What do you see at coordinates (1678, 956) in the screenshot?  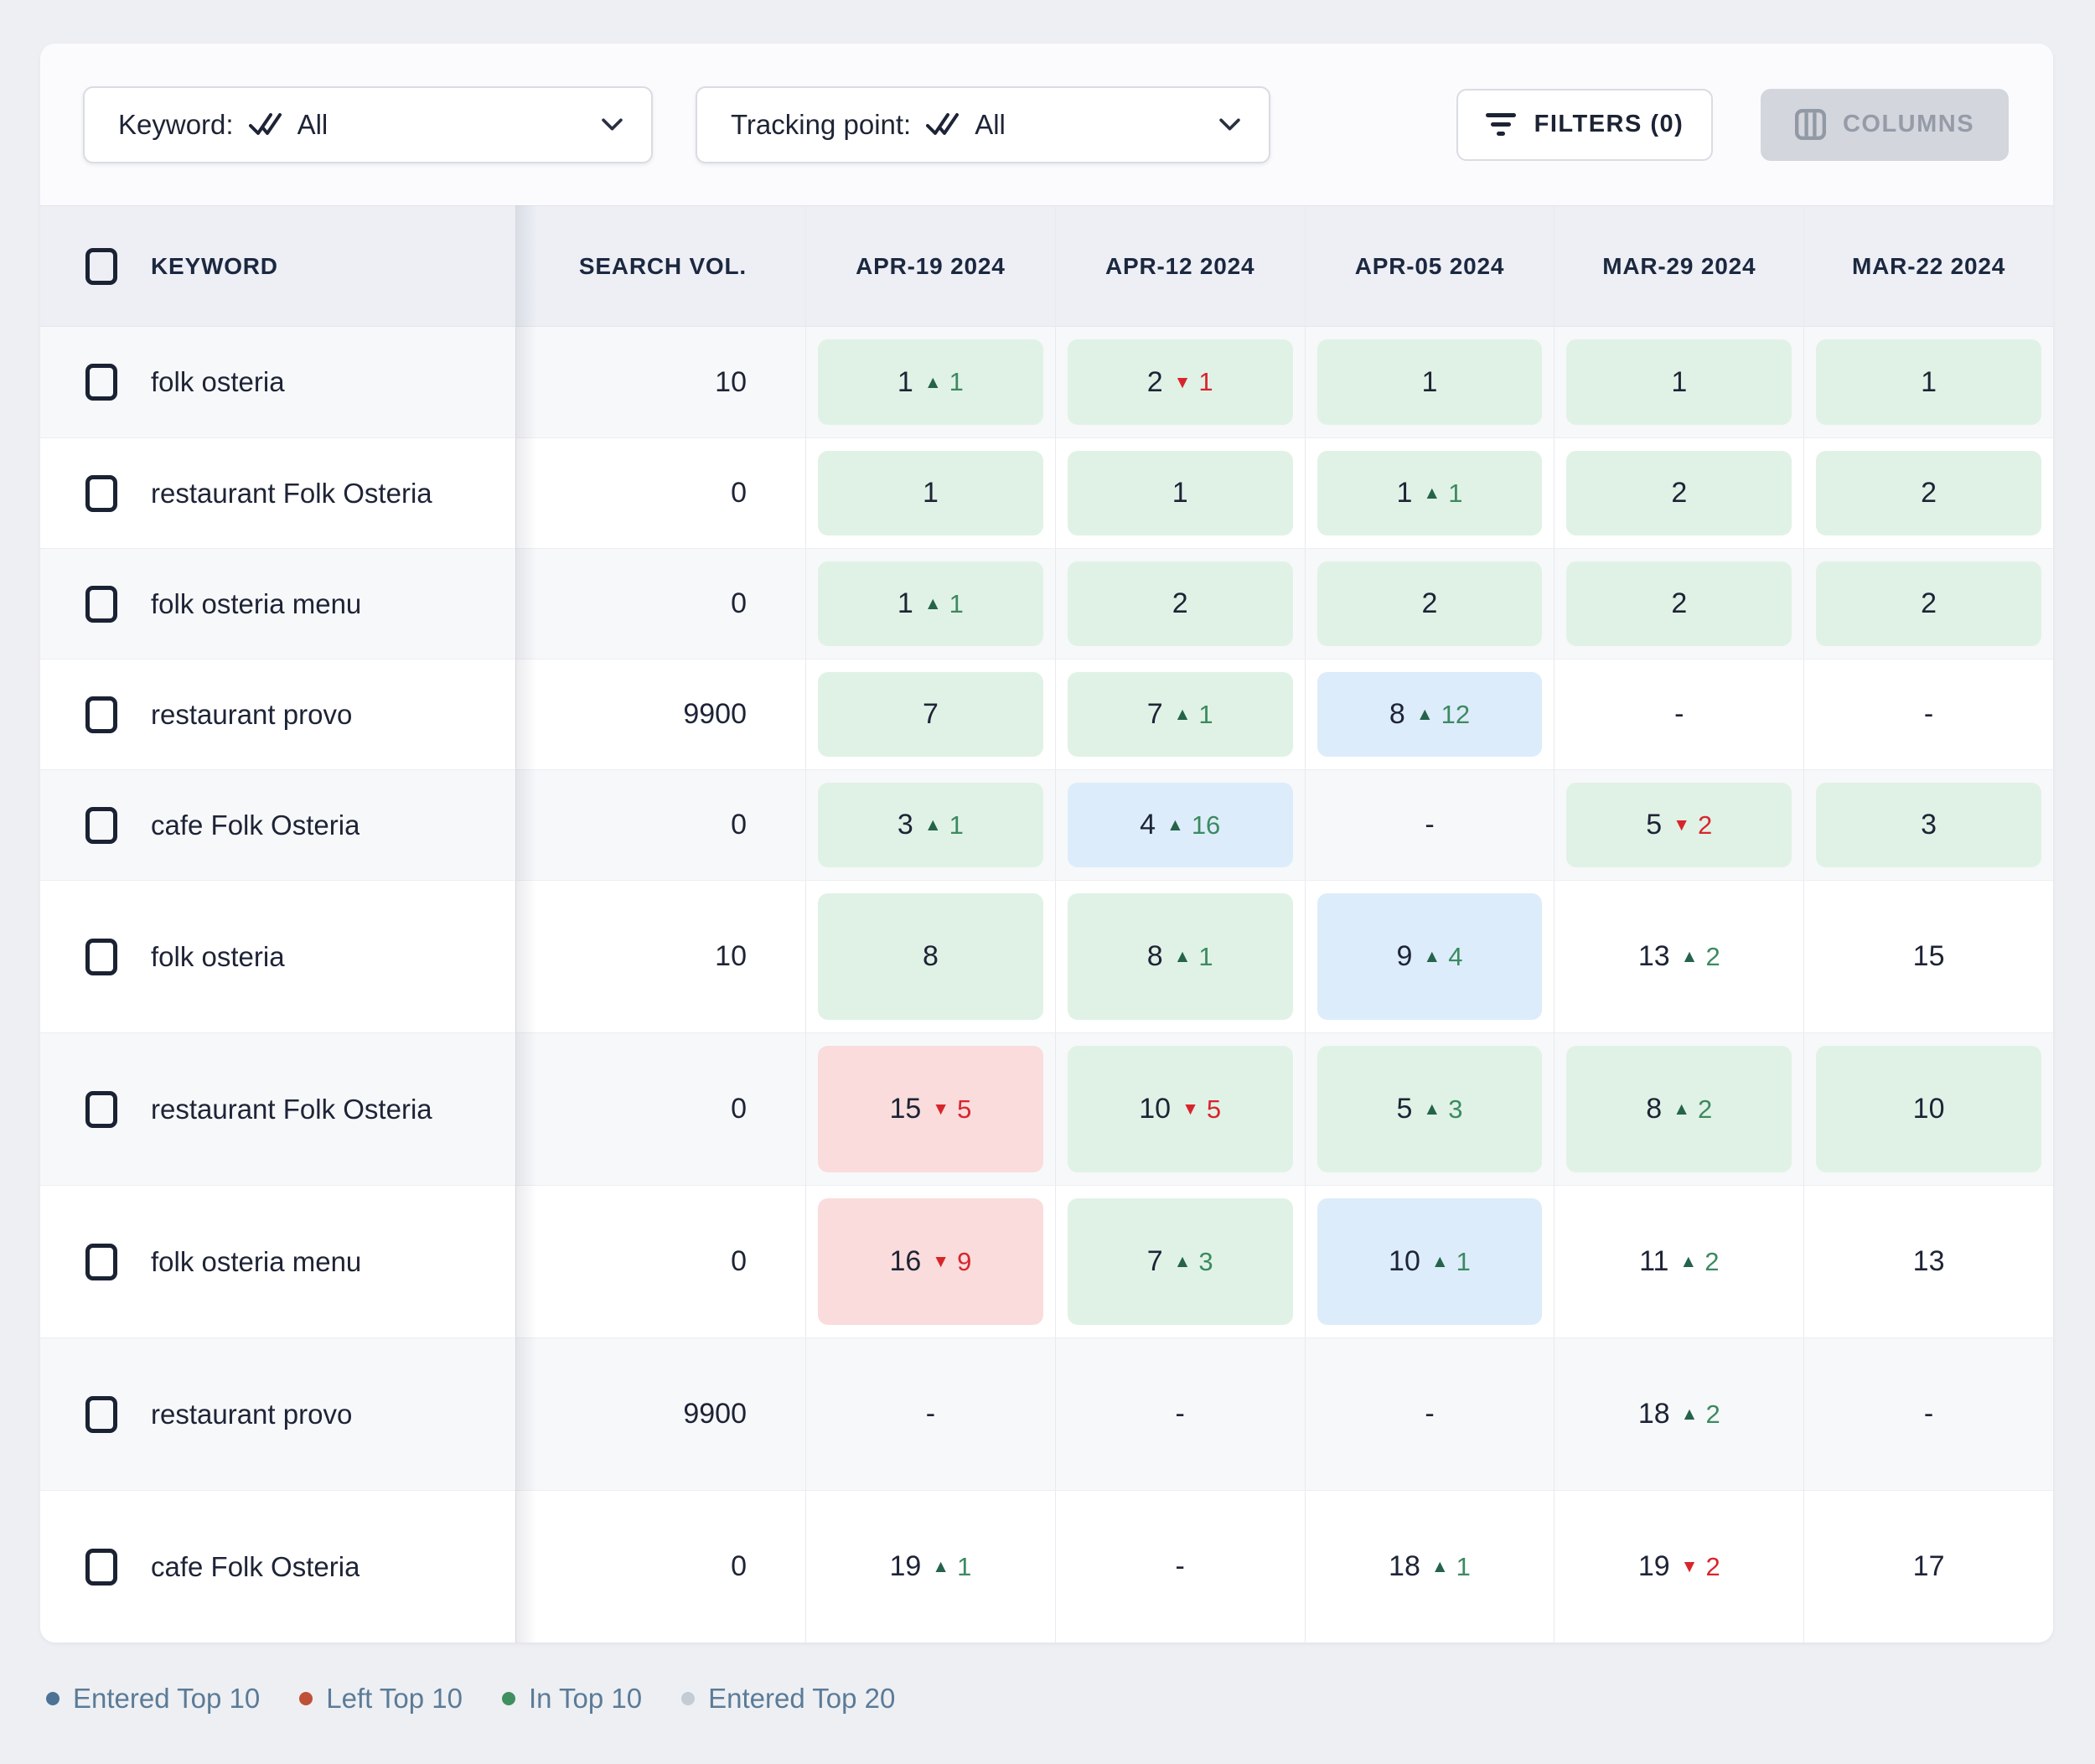 I see `rank-cell: 13 ▲ 2` at bounding box center [1678, 956].